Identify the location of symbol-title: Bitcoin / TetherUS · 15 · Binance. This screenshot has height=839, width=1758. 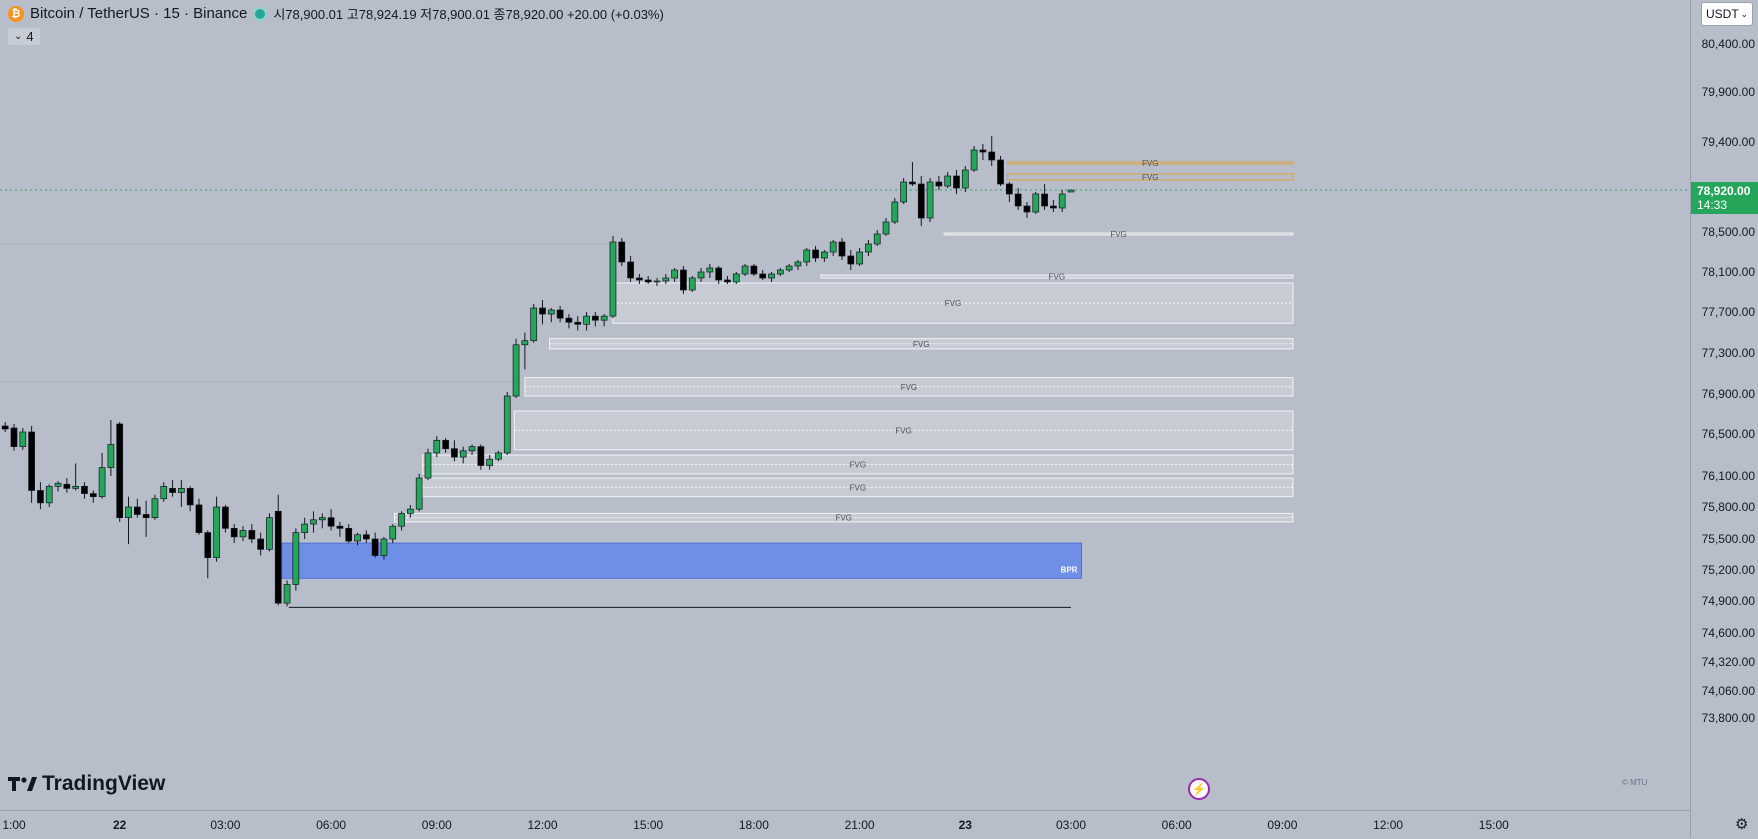
(139, 13).